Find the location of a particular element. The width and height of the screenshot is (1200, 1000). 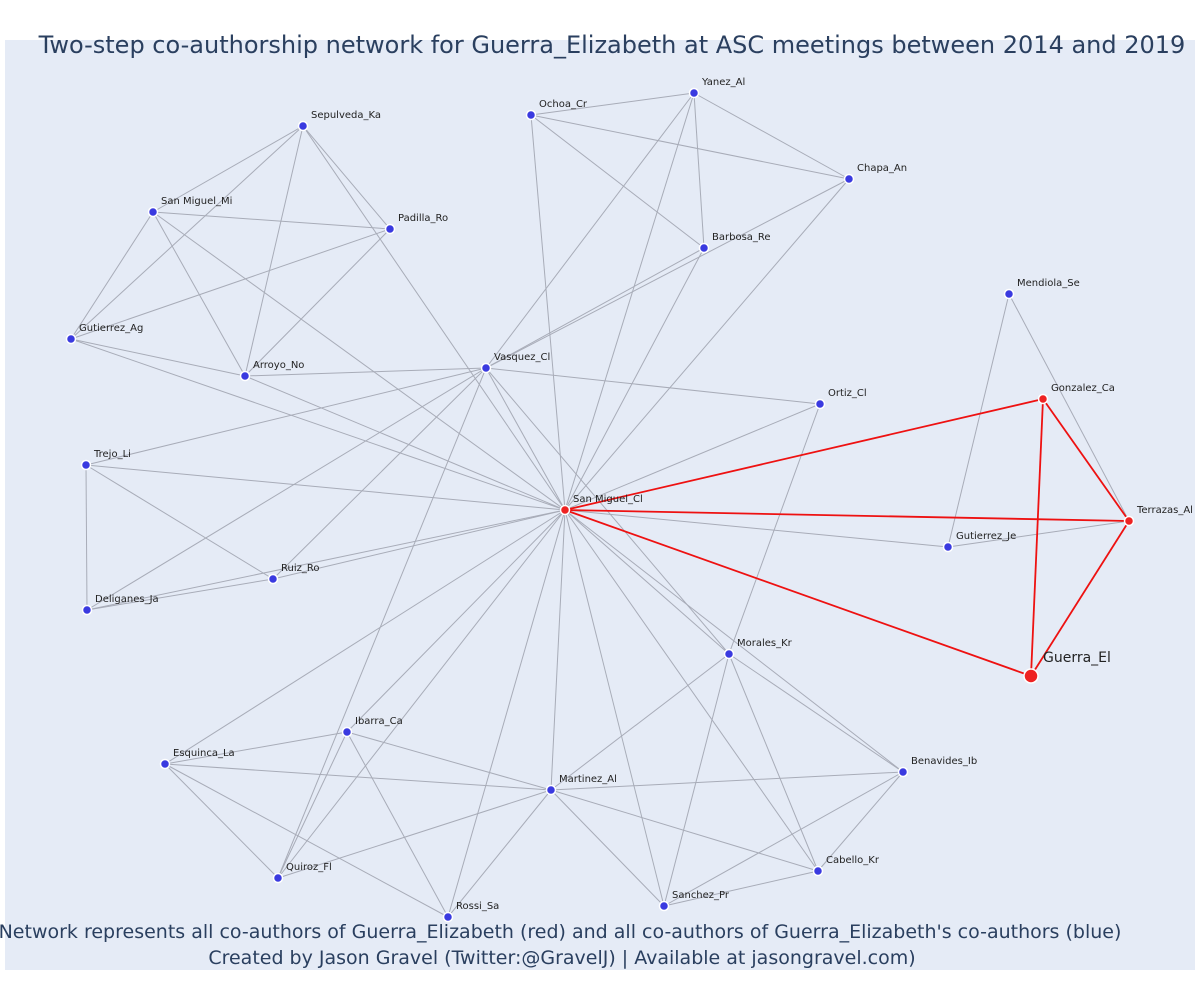

gray-edge-san-miguel-cl--arroyo-no is located at coordinates (405, 443).